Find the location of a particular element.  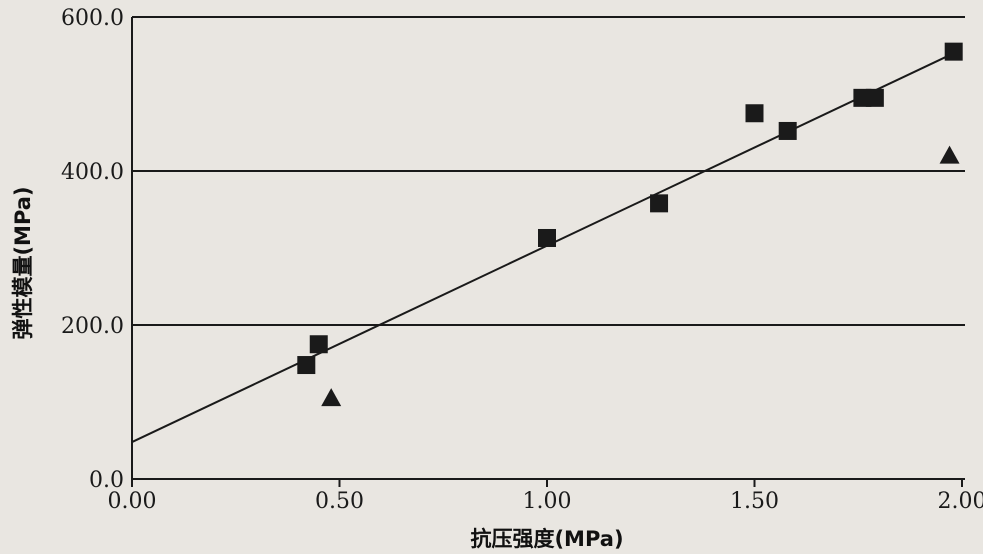

y-tick-label: 0.0 is located at coordinates (106, 480).